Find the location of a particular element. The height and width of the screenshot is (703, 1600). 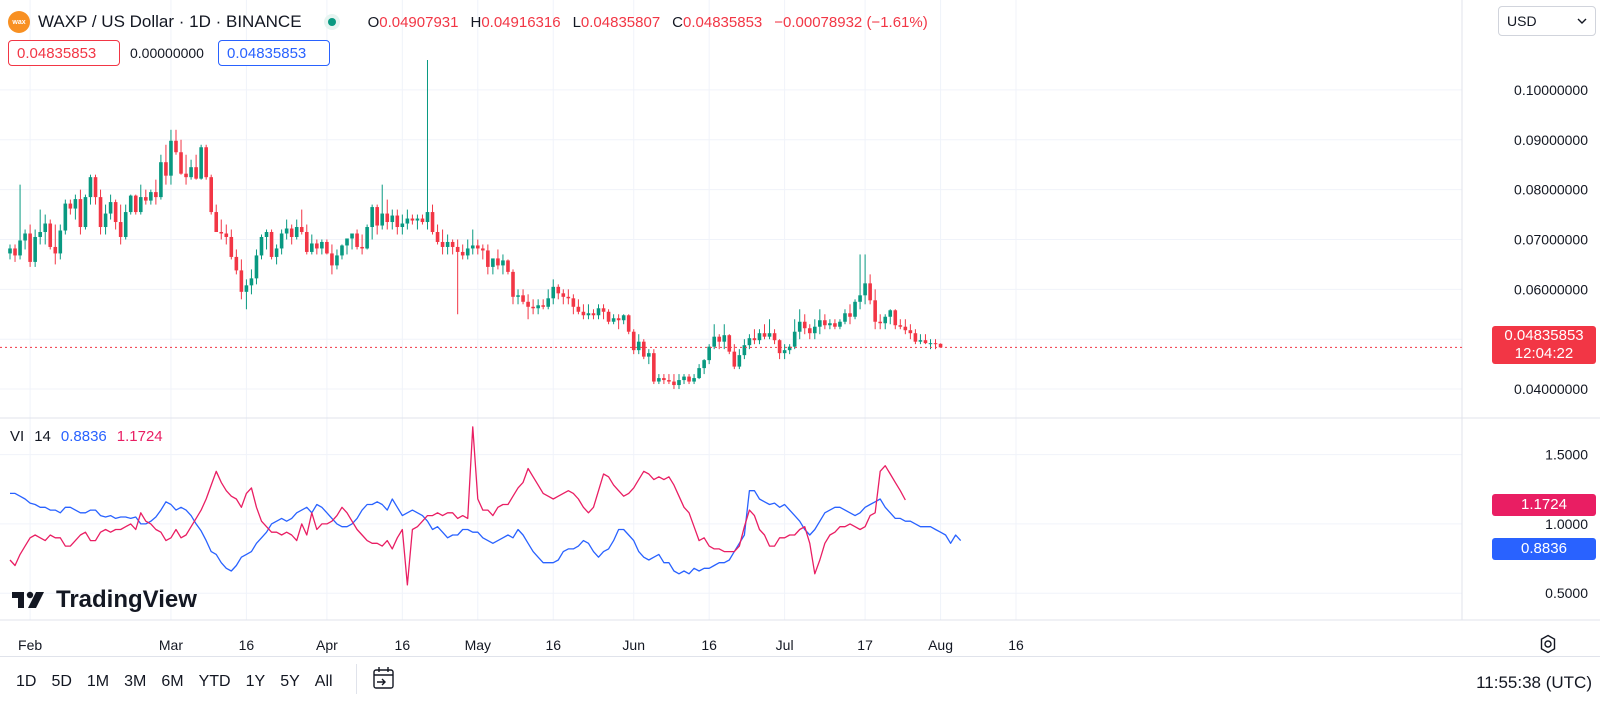

range-1d-button: 1D is located at coordinates (26, 681).